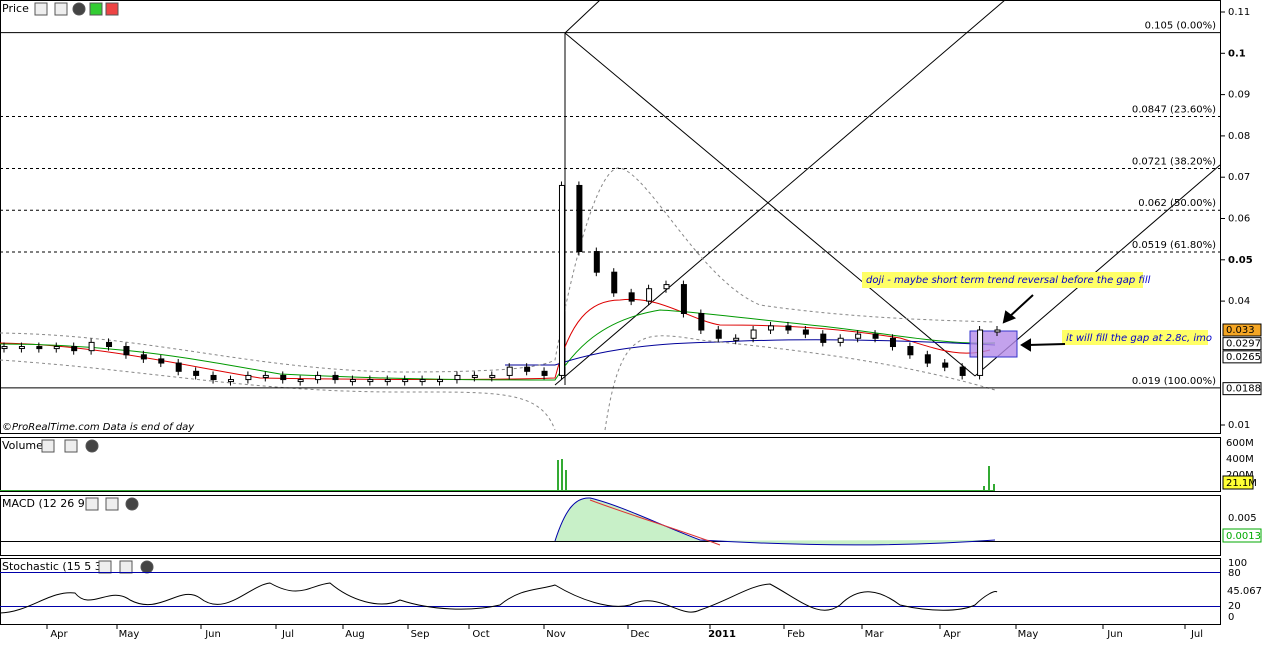  Describe the element at coordinates (497, 475) in the screenshot. I see `volume-bars` at that location.